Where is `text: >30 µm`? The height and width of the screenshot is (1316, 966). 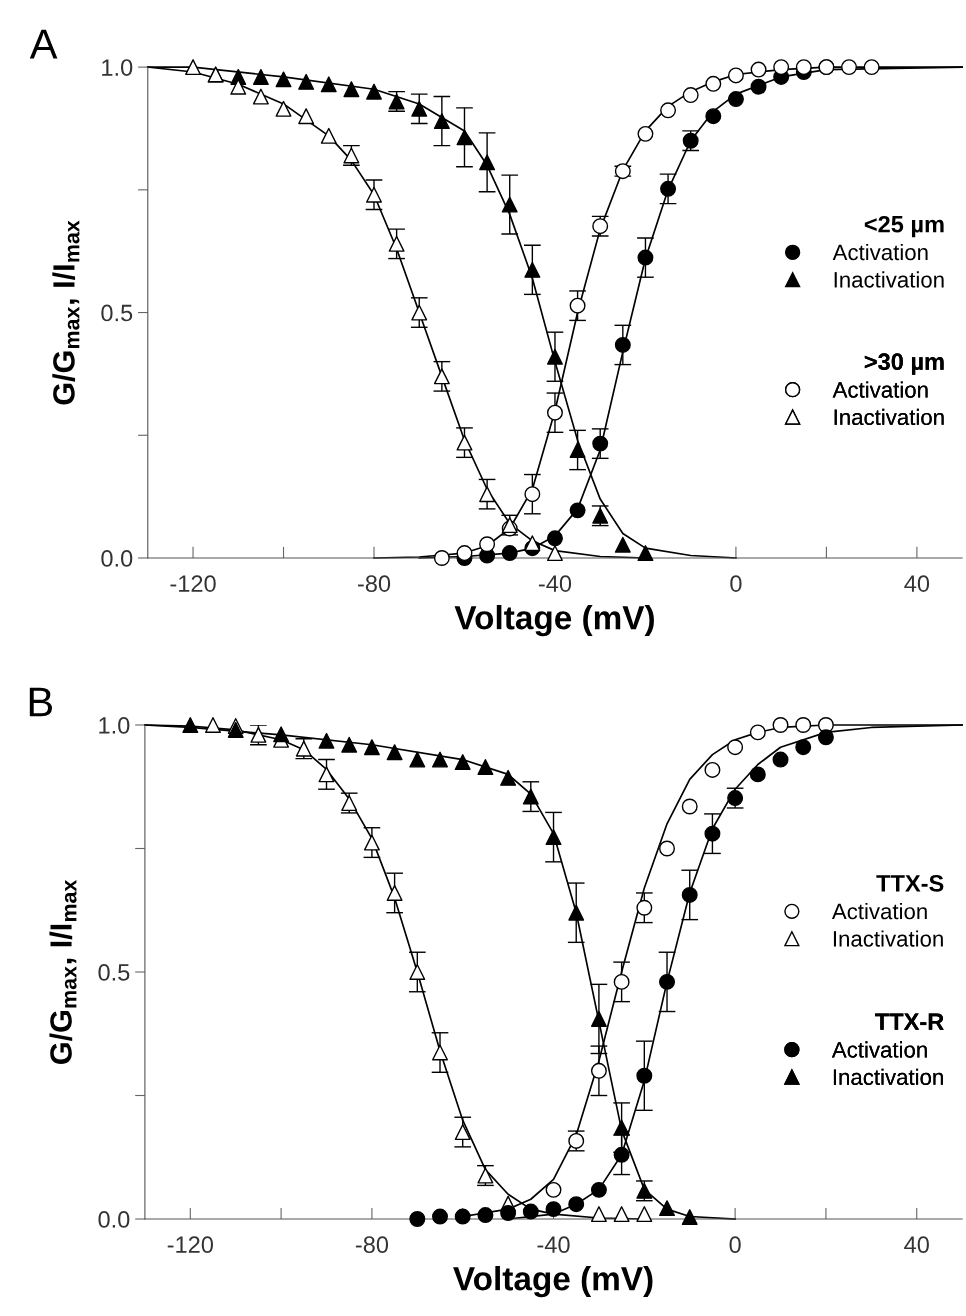 text: >30 µm is located at coordinates (904, 364).